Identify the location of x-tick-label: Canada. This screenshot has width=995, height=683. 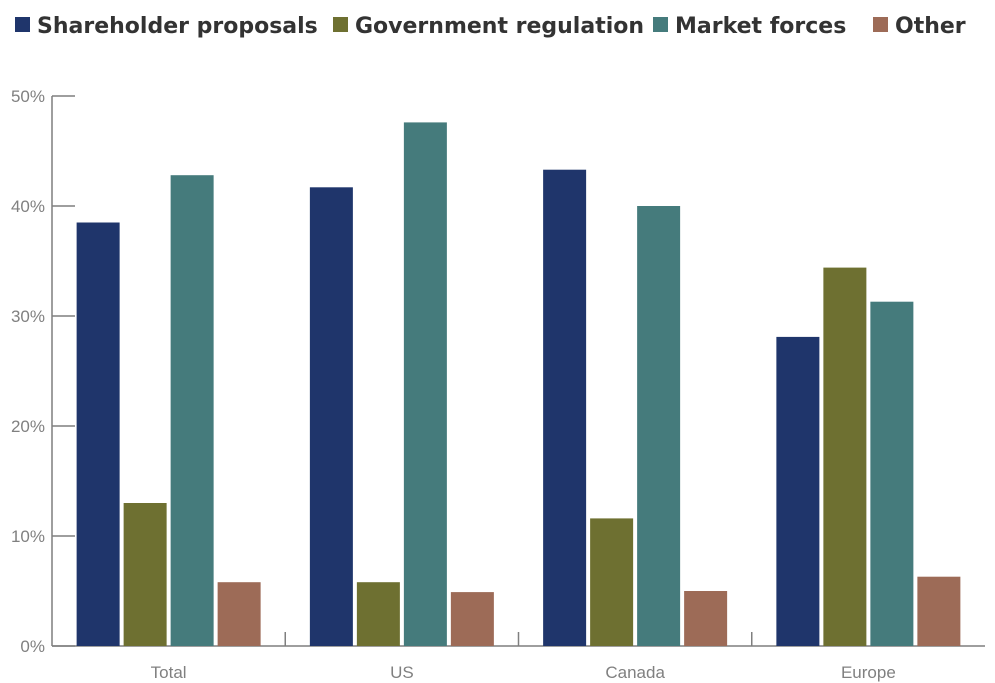
(635, 672).